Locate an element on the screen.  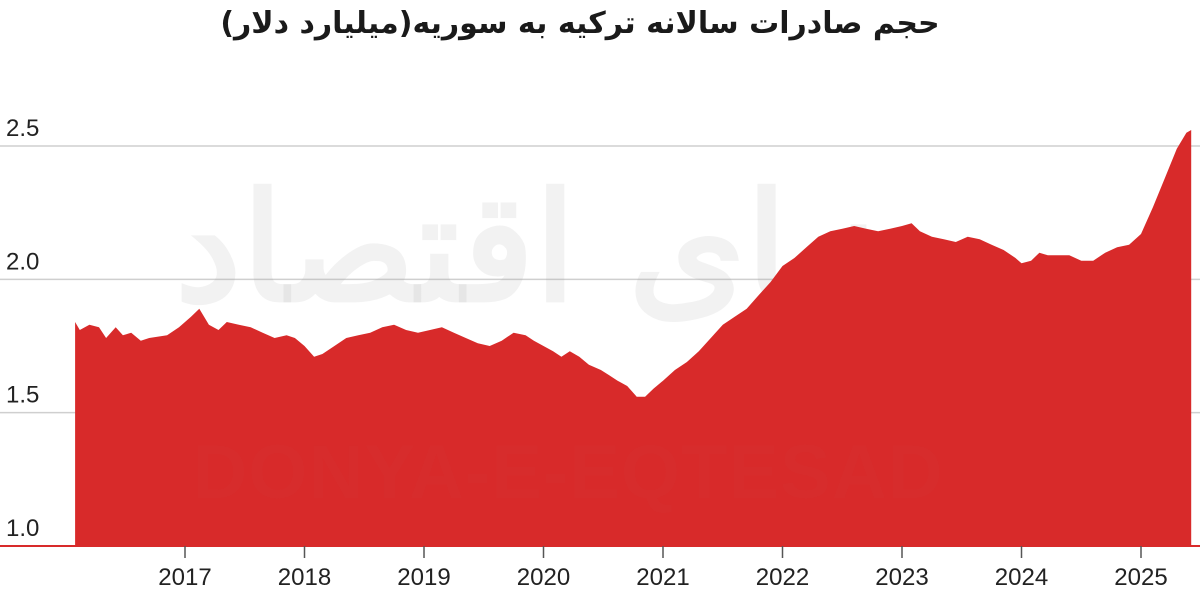
x-tick-label: 2024 is located at coordinates (1021, 577).